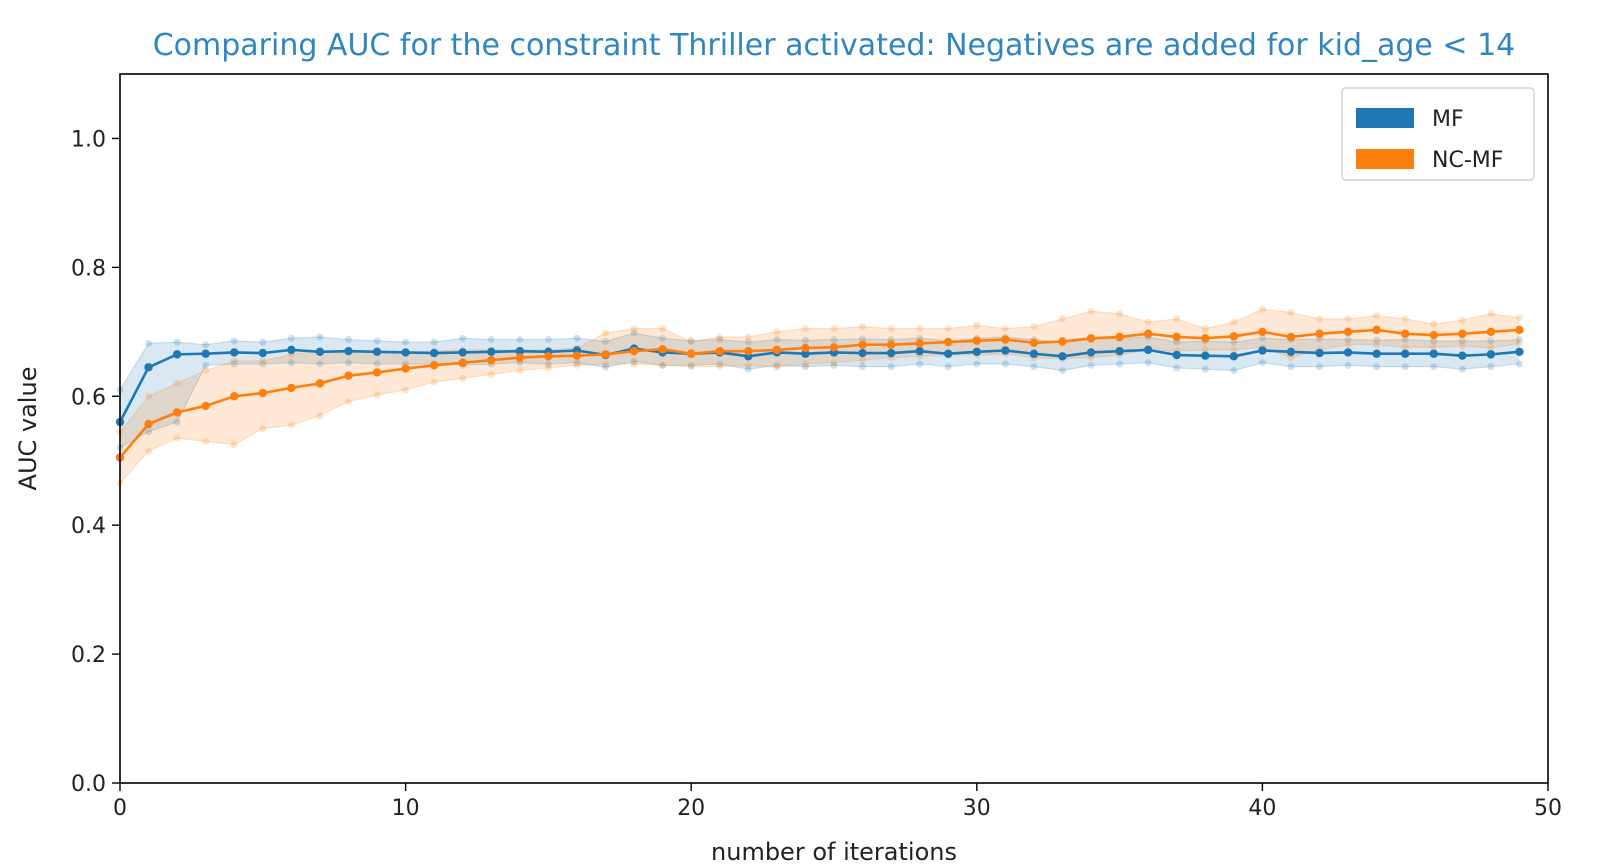 This screenshot has width=1612, height=866. What do you see at coordinates (88, 526) in the screenshot?
I see `y-tick-label: 0.4` at bounding box center [88, 526].